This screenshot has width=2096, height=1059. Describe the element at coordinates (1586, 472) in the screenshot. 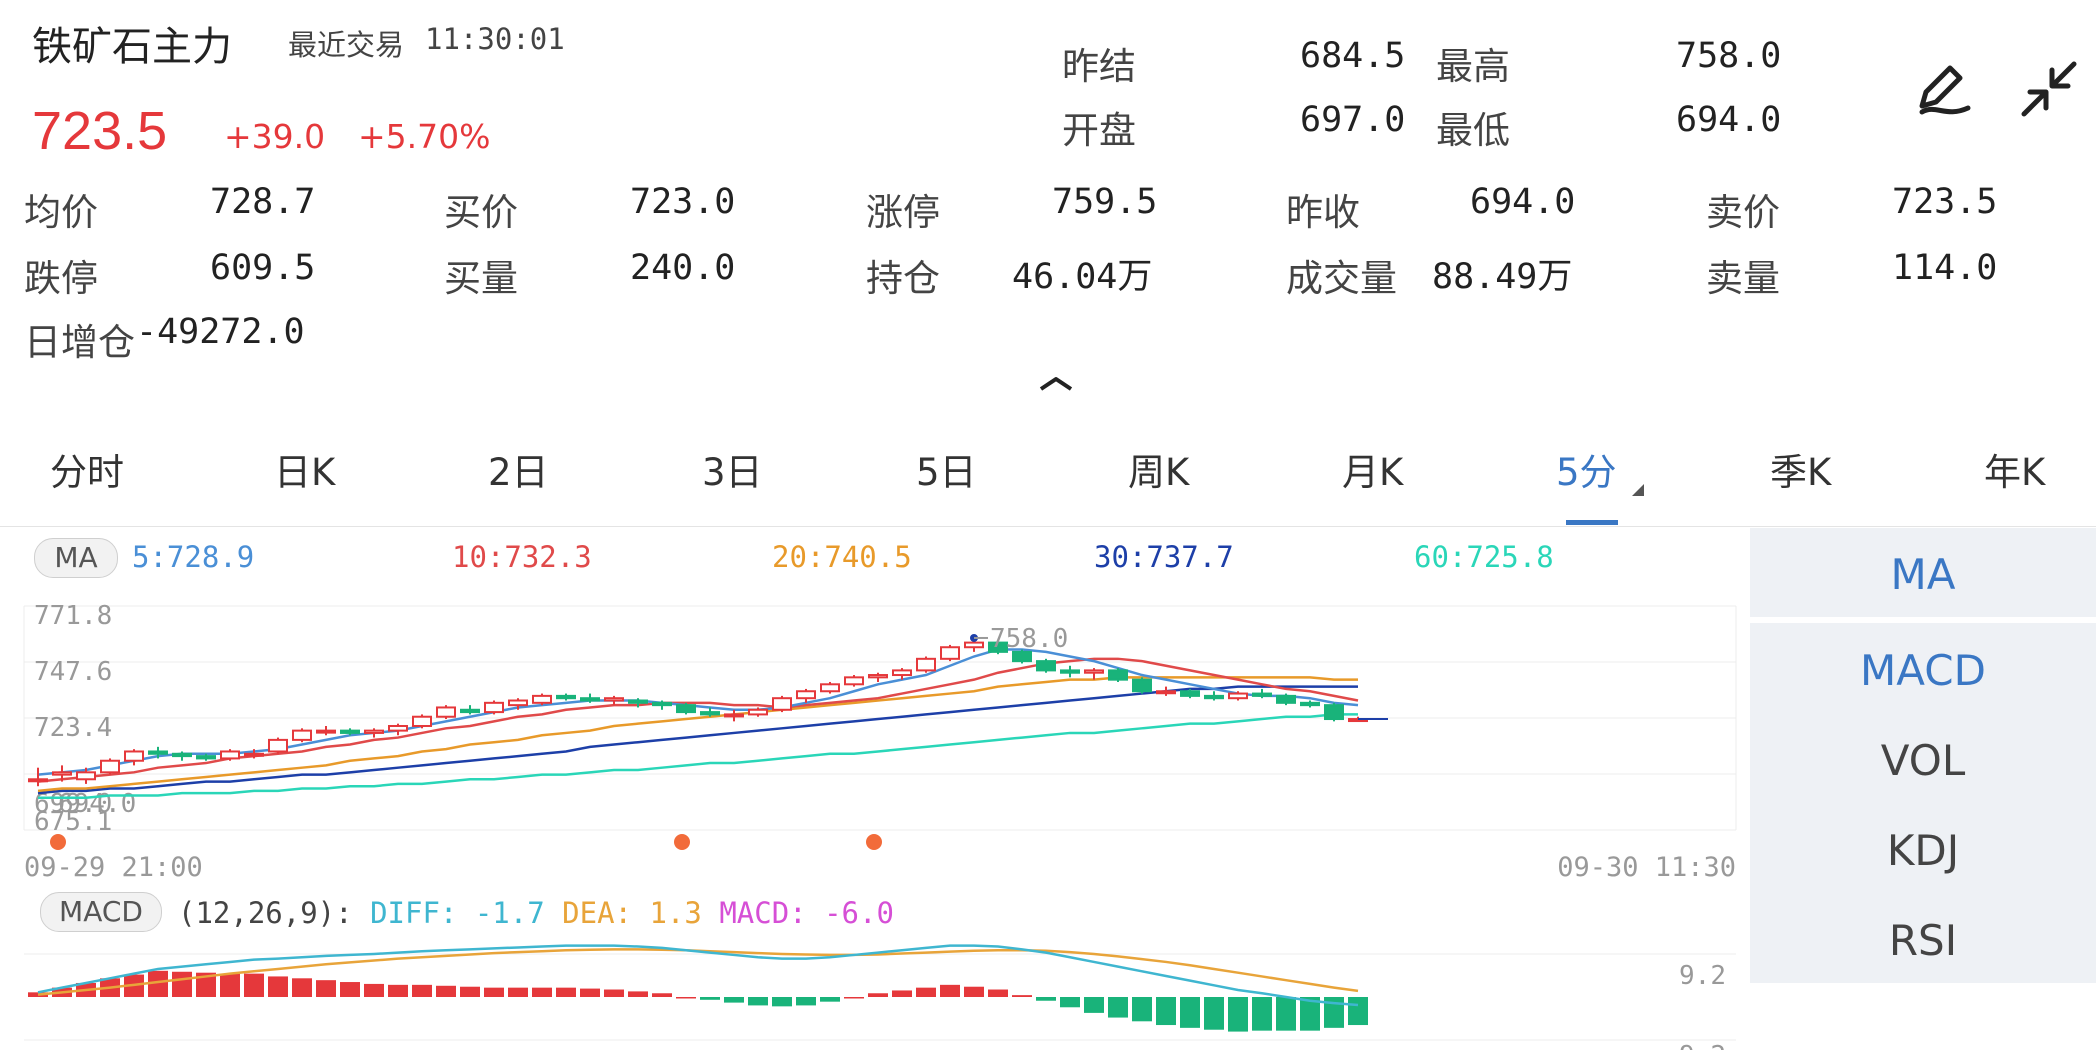

I see `tab-5-min: 5分` at that location.